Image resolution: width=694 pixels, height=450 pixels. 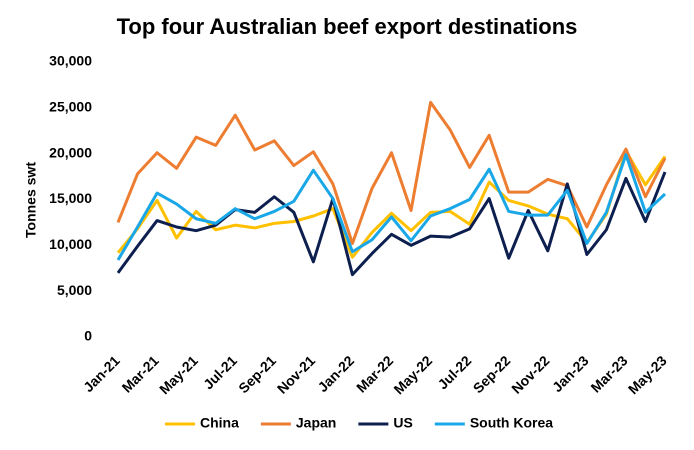 What do you see at coordinates (220, 372) in the screenshot?
I see `x-tick-label: Jul-21` at bounding box center [220, 372].